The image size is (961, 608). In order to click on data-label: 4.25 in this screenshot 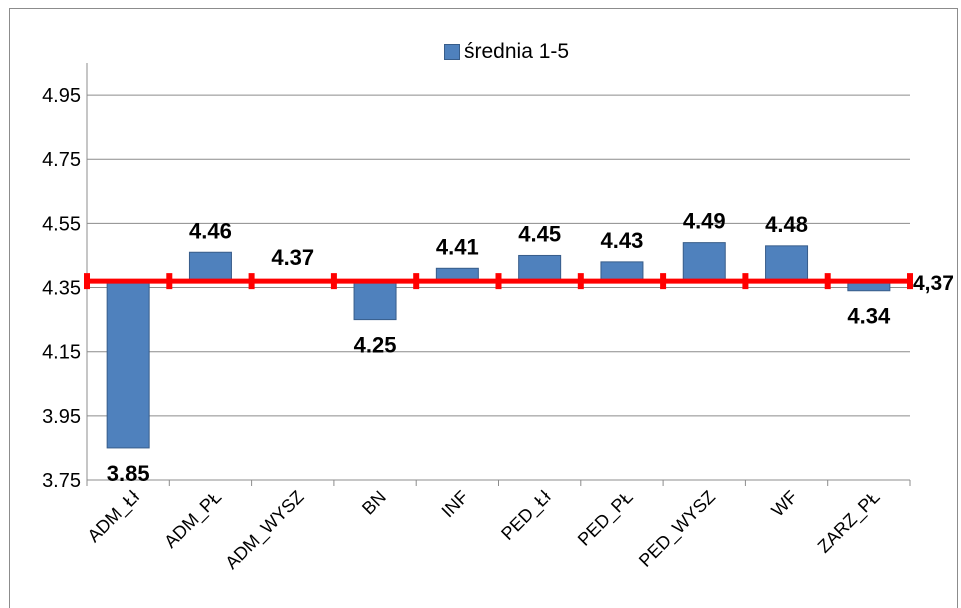, I will do `click(375, 345)`.